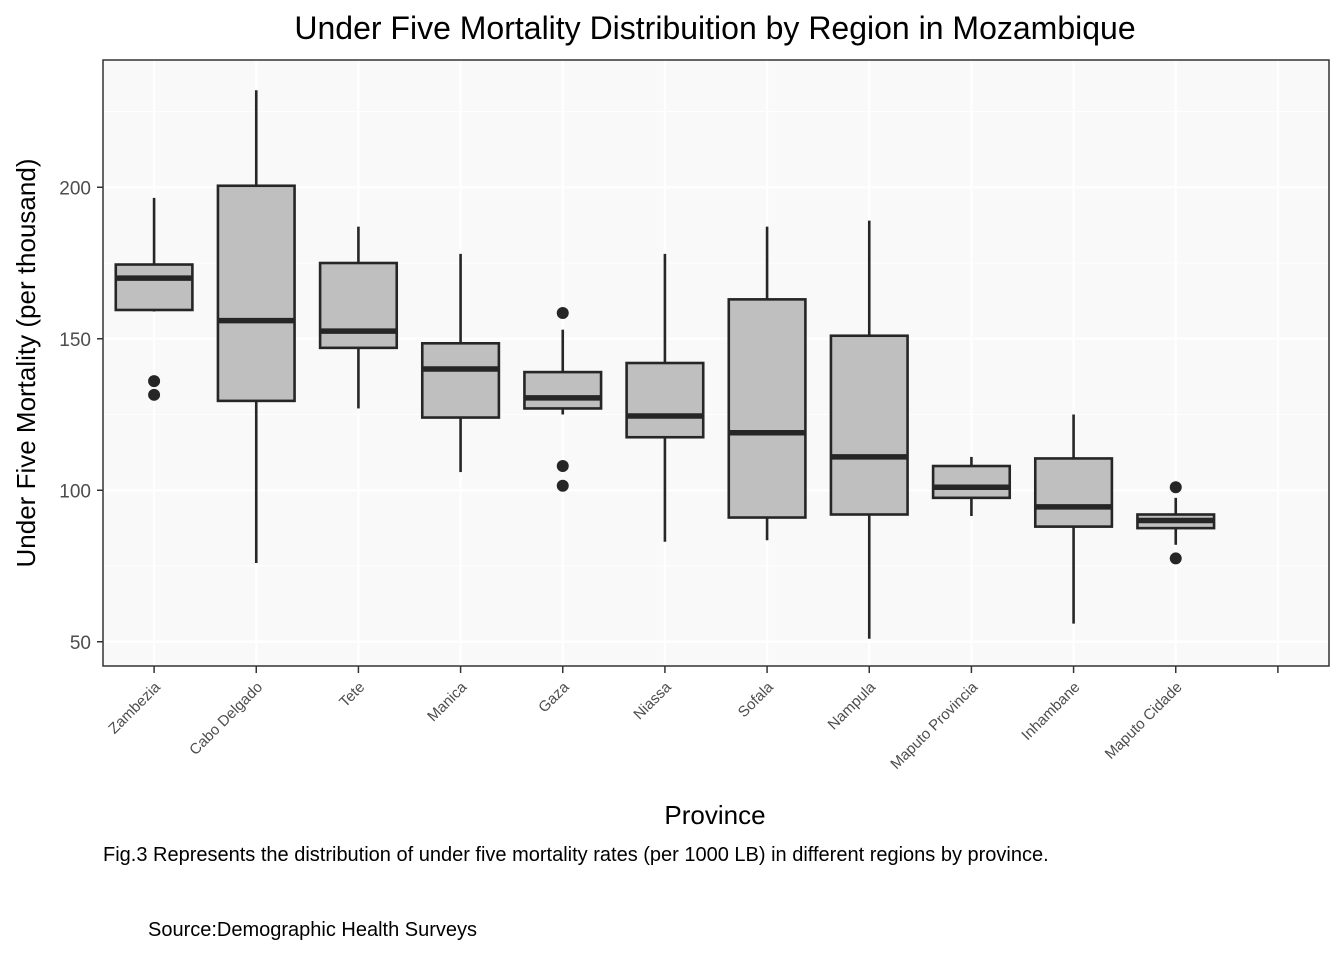  I want to click on x-tick-label: Gaza, so click(554, 697).